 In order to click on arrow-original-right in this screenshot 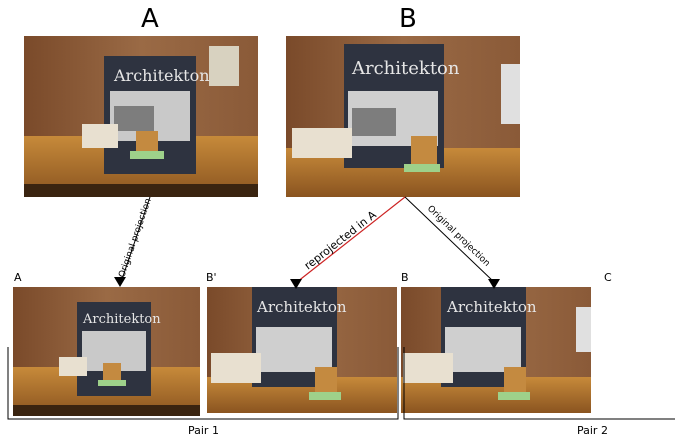, I will do `click(449, 239)`.